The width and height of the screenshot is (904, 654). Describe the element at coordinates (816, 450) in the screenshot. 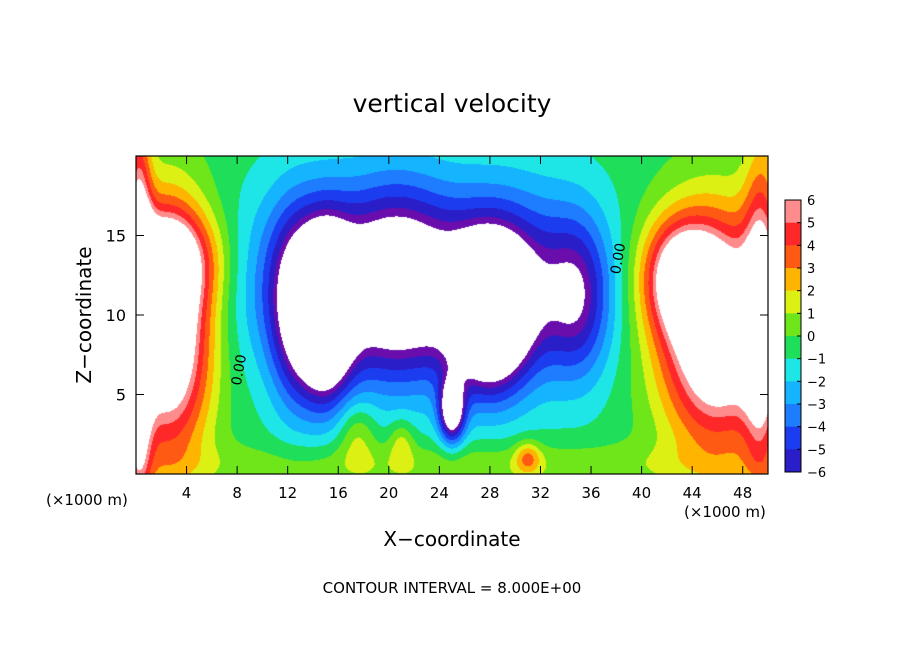

I see `colorbar-label: −5` at that location.